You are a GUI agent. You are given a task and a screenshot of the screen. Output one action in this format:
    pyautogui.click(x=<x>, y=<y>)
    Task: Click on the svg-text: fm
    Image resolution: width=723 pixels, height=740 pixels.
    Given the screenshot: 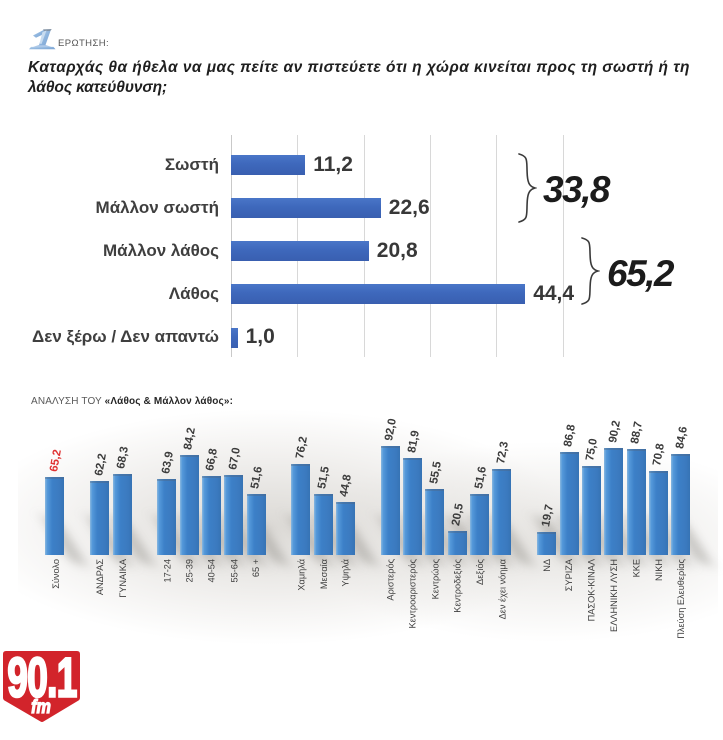 What is the action you would take?
    pyautogui.click(x=41, y=707)
    